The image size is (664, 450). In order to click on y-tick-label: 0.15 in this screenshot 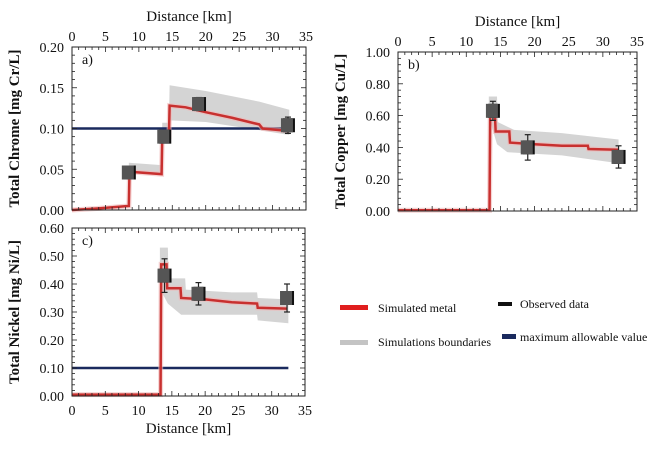, I will do `click(52, 89)`.